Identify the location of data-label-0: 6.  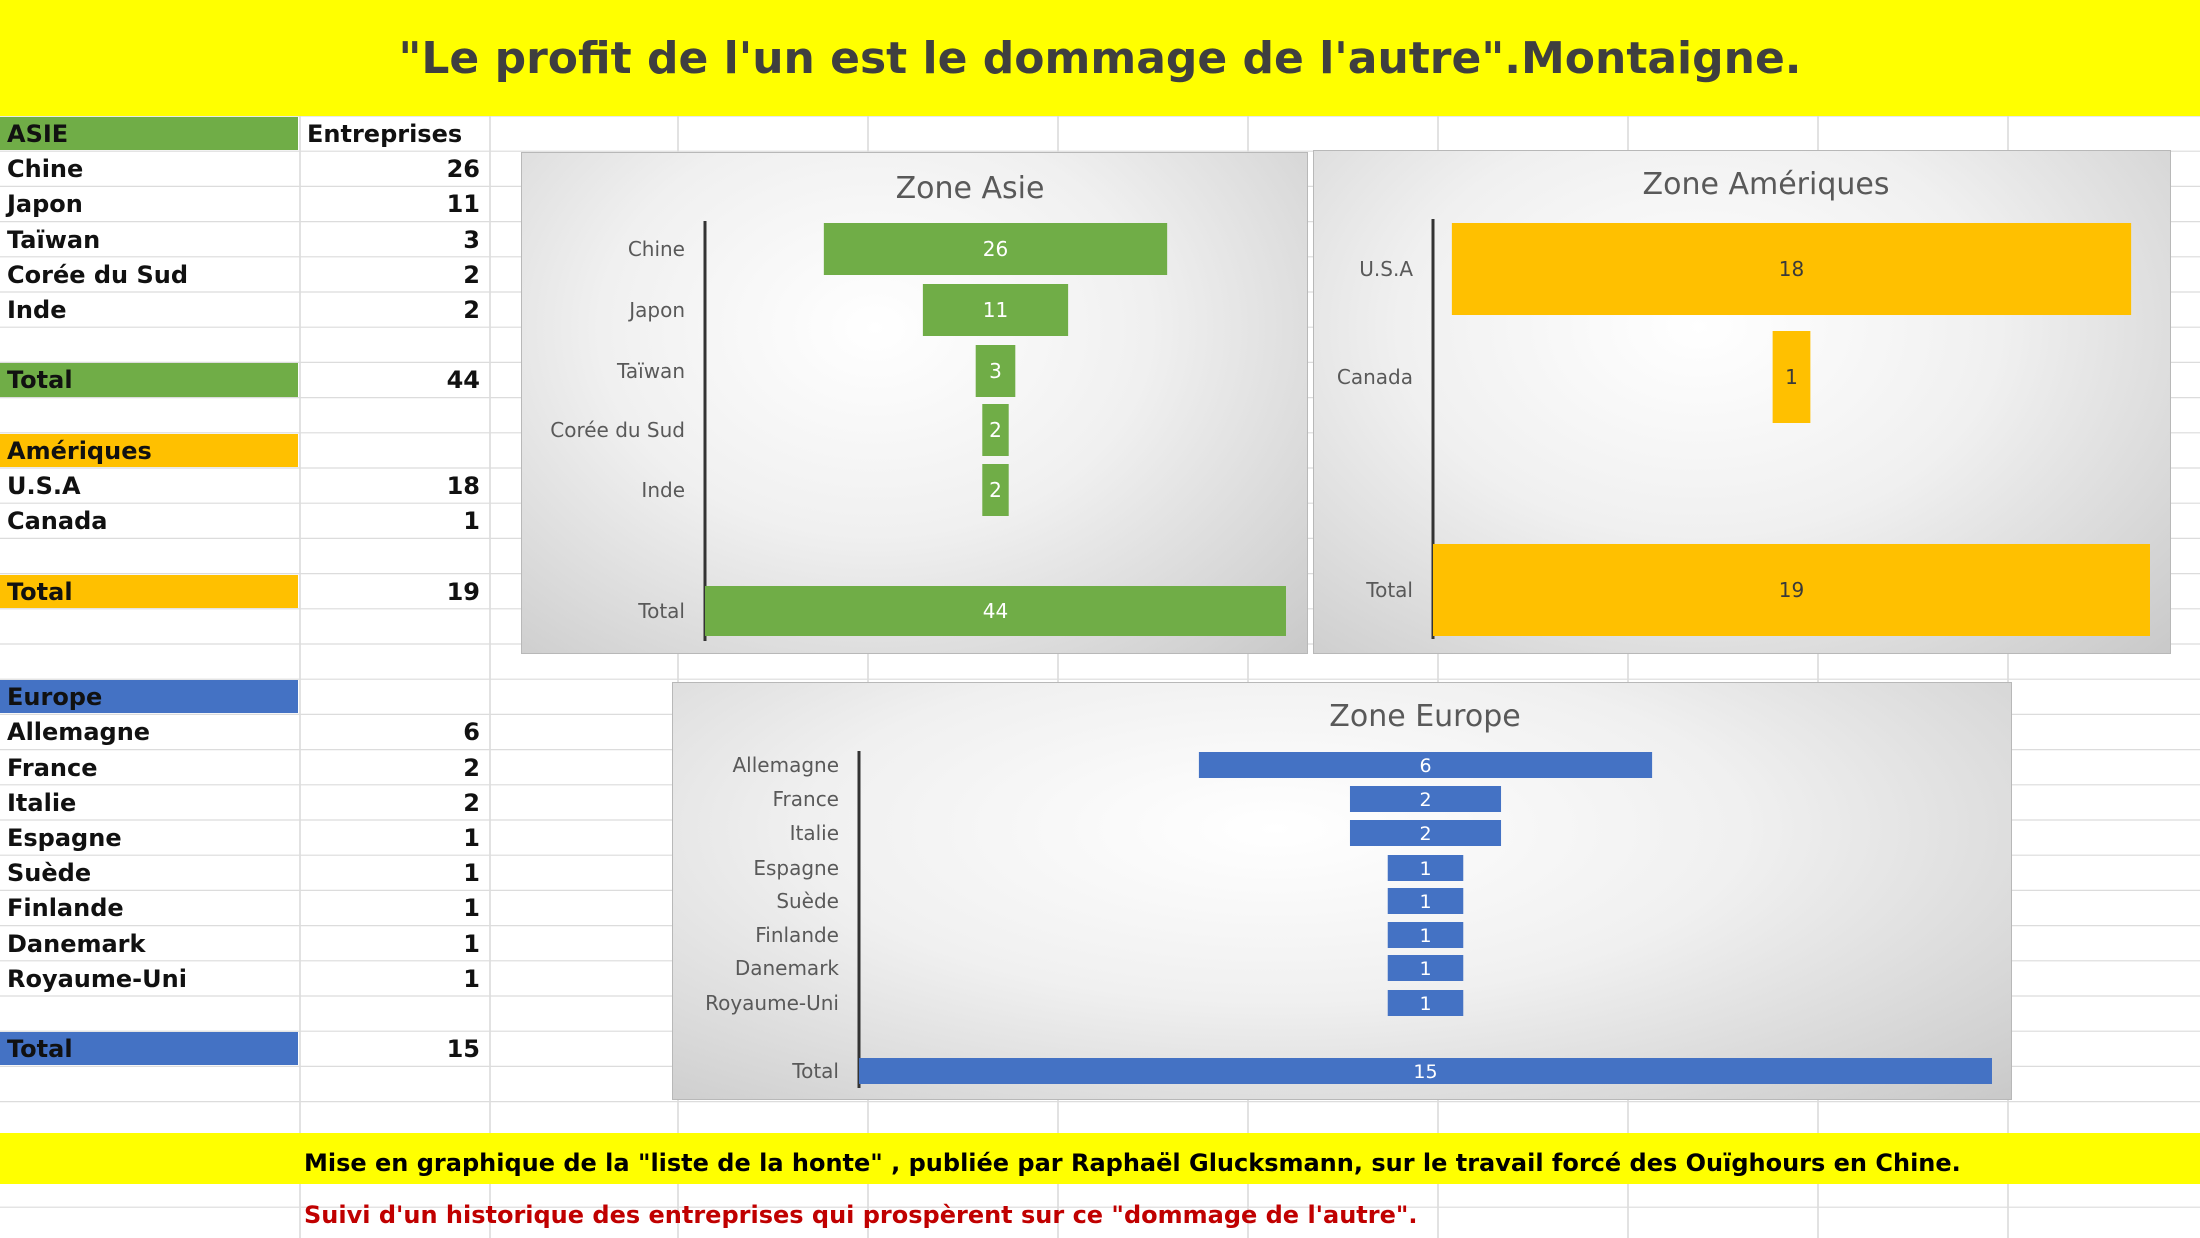
(1425, 766).